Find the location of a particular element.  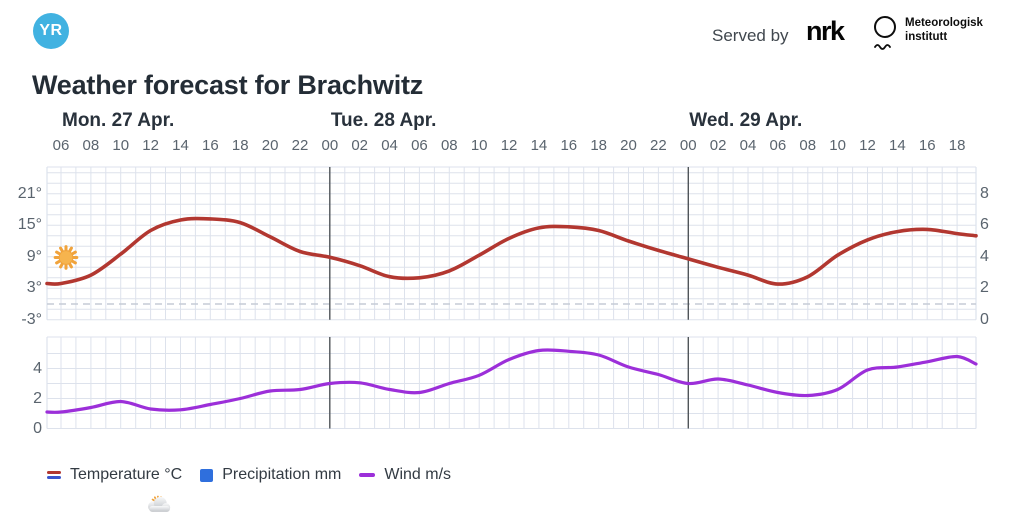

nrk-logo: nrk is located at coordinates (825, 31).